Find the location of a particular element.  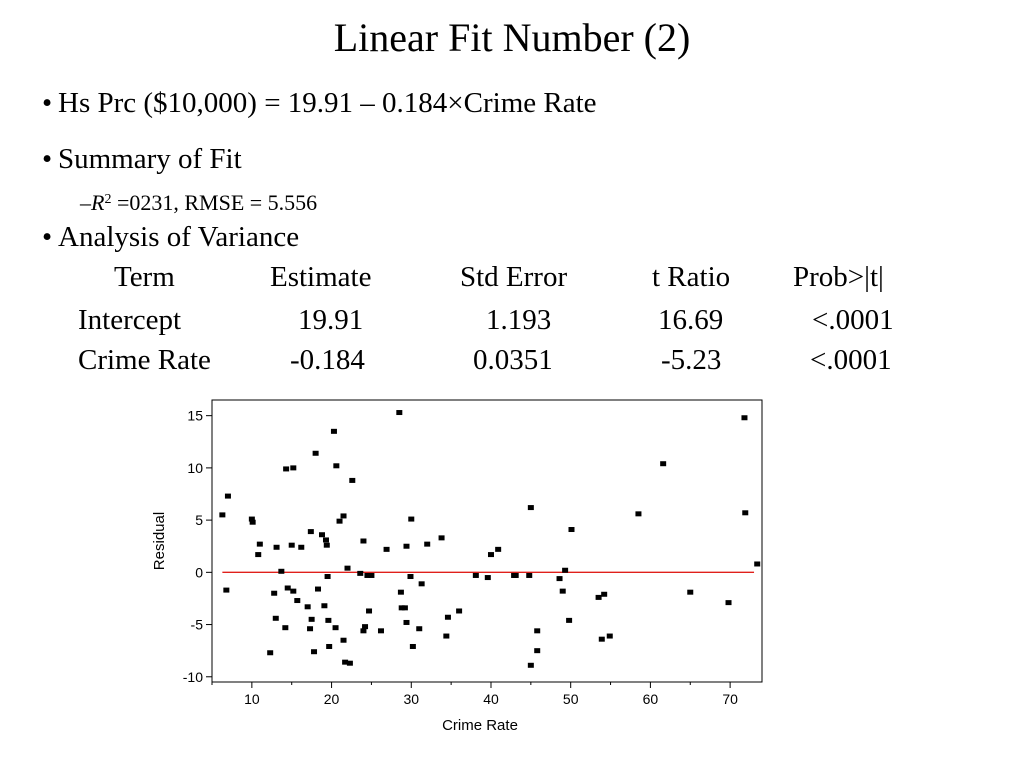

summary-bullet: • Summary of Fit is located at coordinates (142, 159).